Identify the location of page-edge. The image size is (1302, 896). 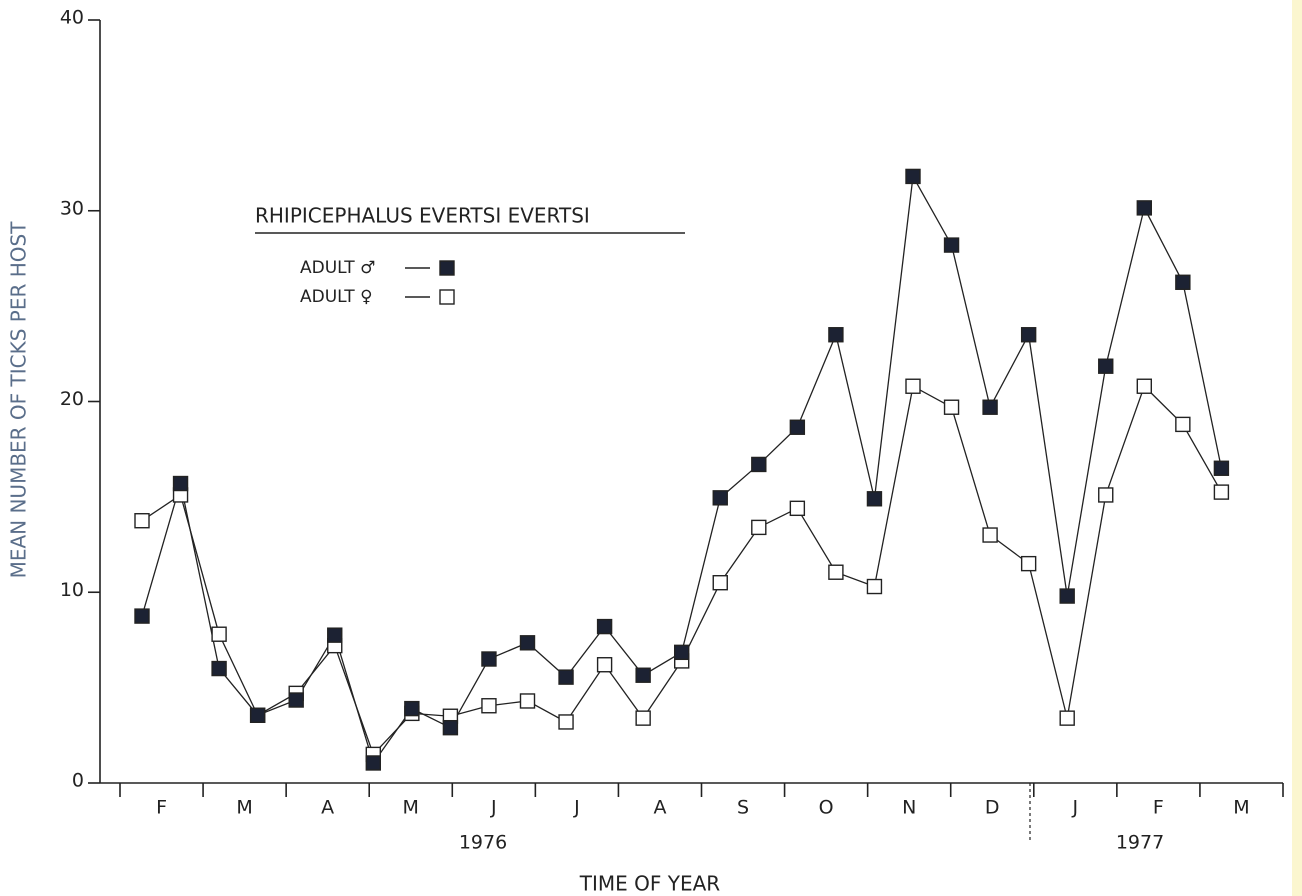
(1297, 448).